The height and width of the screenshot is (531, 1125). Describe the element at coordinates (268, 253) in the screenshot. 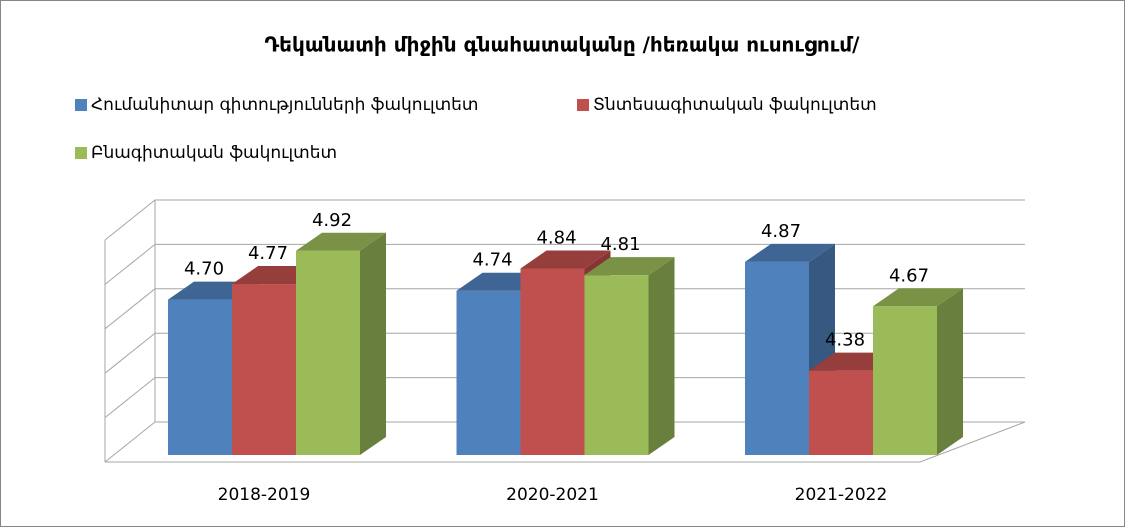

I see `data-label: 4.77` at that location.